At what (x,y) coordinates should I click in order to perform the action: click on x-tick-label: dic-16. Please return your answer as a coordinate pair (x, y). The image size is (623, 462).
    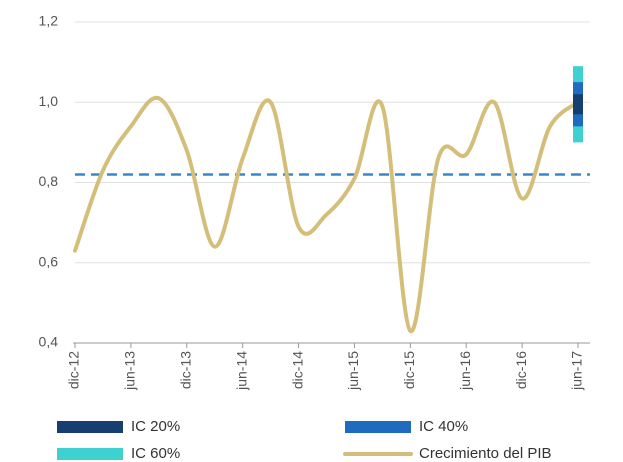
    Looking at the image, I should click on (521, 370).